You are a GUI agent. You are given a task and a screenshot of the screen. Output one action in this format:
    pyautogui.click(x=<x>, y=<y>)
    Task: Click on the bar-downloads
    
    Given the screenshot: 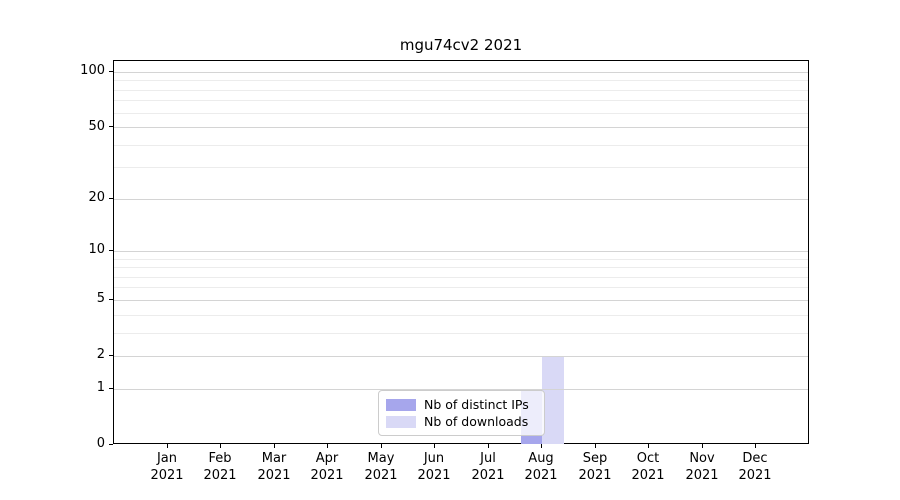 What is the action you would take?
    pyautogui.click(x=553, y=400)
    